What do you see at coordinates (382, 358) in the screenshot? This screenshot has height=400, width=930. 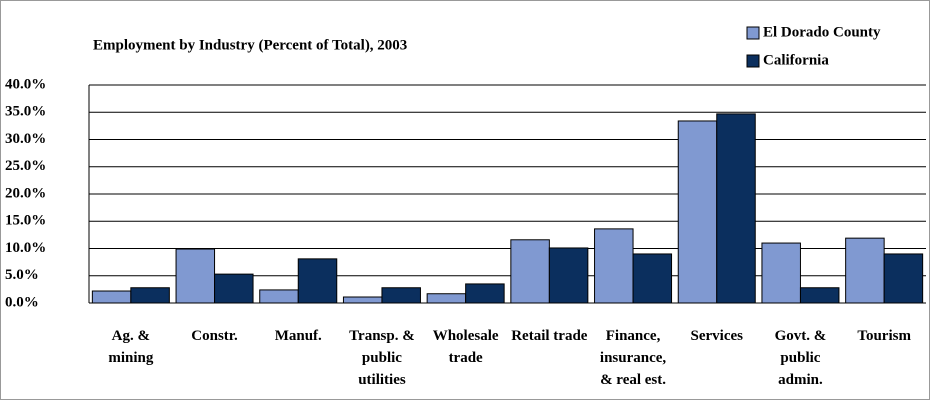 I see `x-tick-label: Transp. & public utilities` at bounding box center [382, 358].